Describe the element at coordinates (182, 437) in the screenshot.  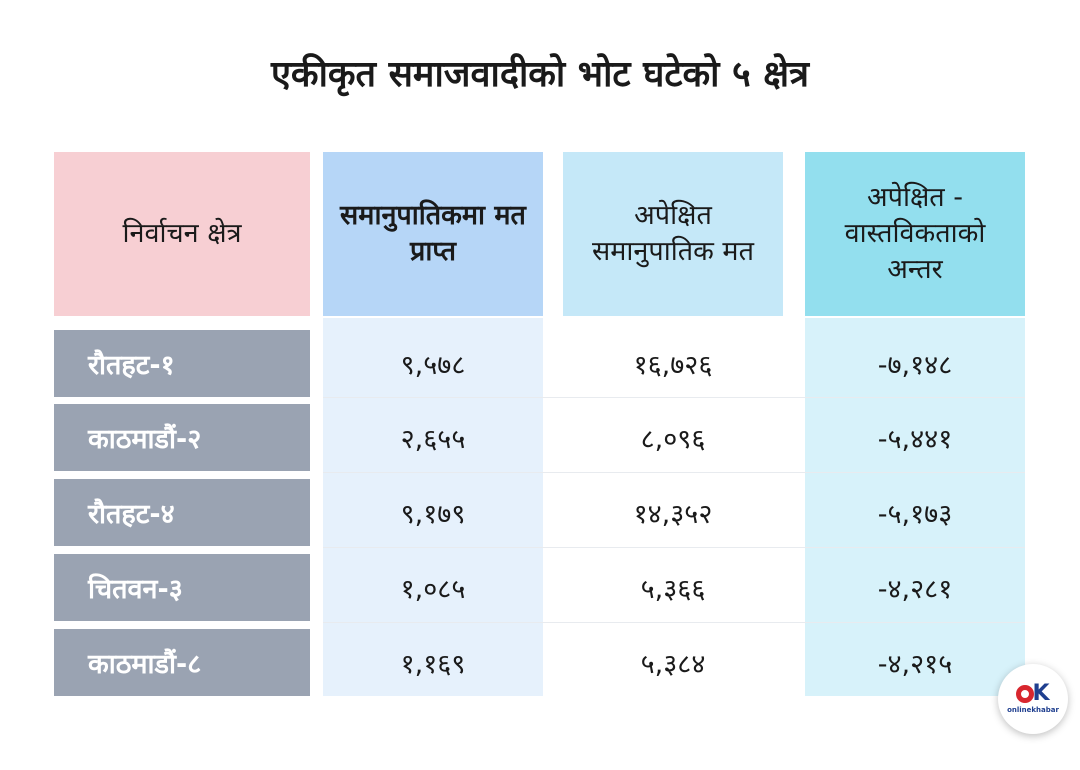
I see `row-label-constituency: काठमाडौं-२` at that location.